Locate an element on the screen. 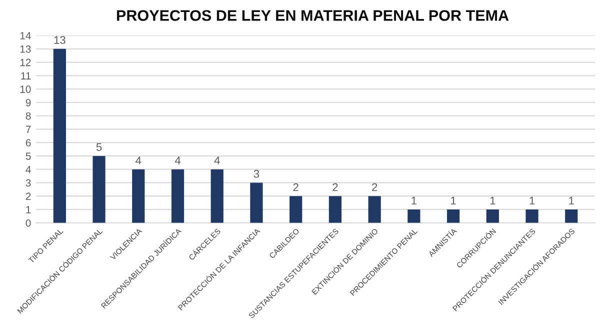 This screenshot has width=601, height=323. y-tick-label: 4 is located at coordinates (28, 170).